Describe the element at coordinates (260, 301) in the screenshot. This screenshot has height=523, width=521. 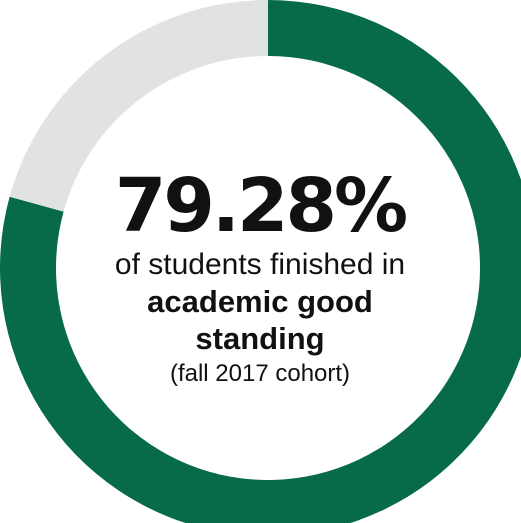
I see `description-line-2: academic good` at that location.